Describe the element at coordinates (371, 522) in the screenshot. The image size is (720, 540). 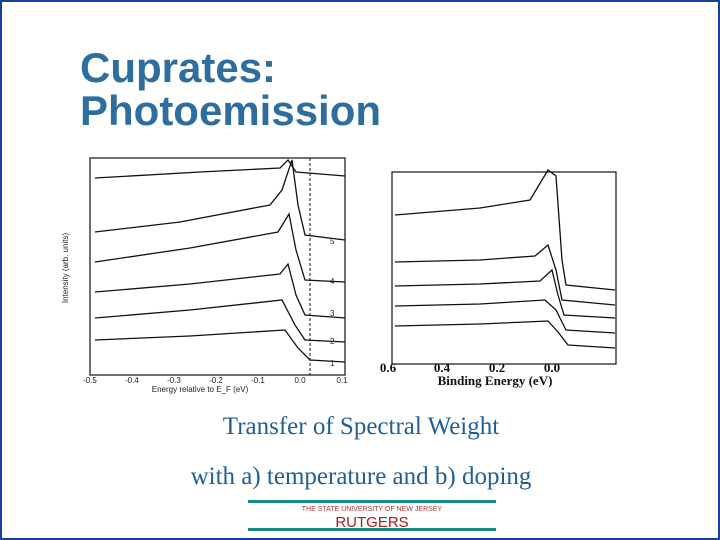
I see `logo-name: RUTGERS` at that location.